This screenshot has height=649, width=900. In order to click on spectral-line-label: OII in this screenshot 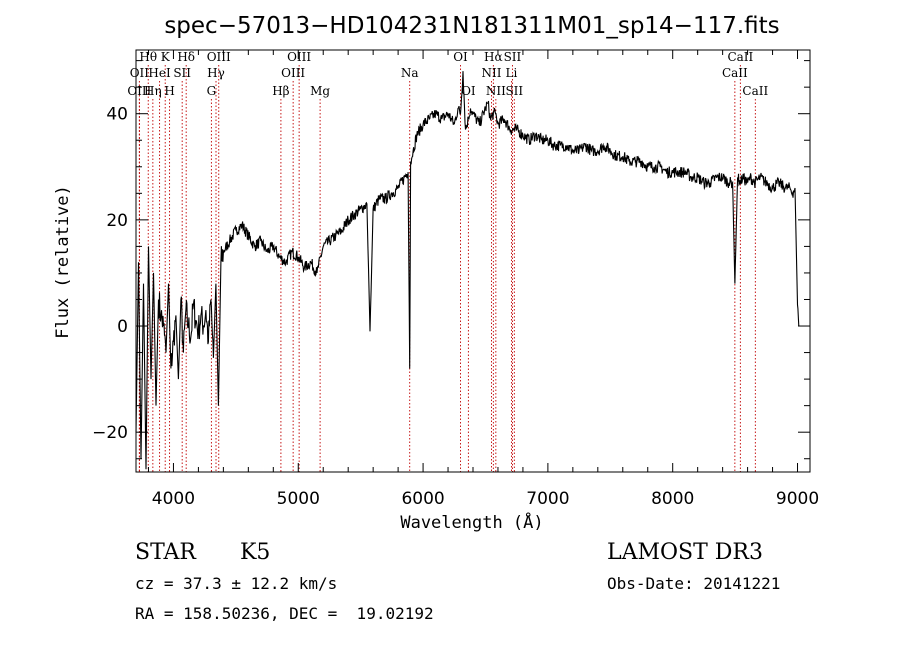, I will do `click(140, 73)`.